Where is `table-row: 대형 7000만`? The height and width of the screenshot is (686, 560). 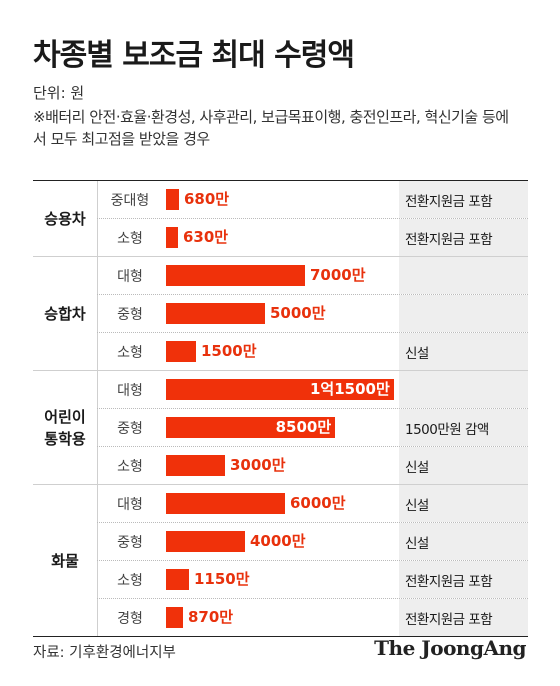 table-row: 대형 7000만 is located at coordinates (312, 275).